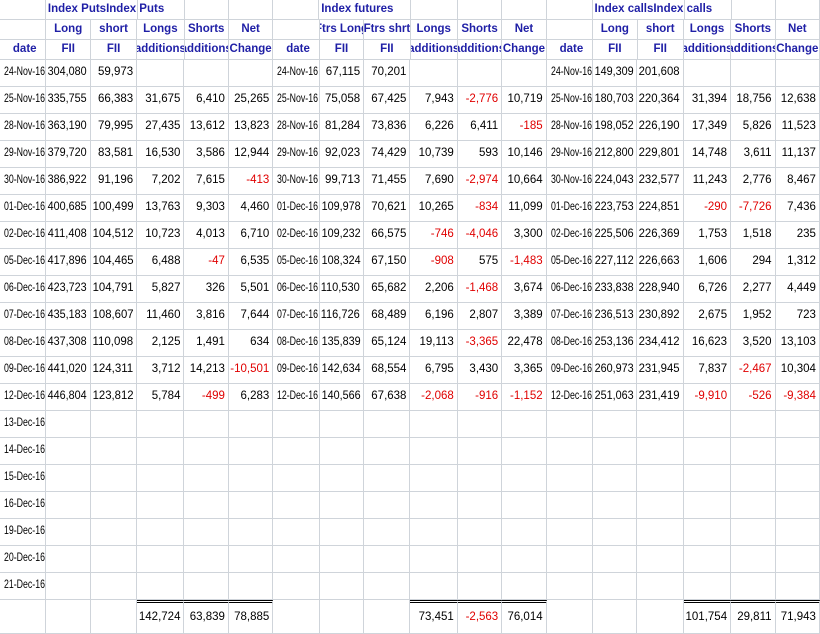 This screenshot has width=820, height=634. I want to click on value-cell-short: 226,369, so click(660, 235).